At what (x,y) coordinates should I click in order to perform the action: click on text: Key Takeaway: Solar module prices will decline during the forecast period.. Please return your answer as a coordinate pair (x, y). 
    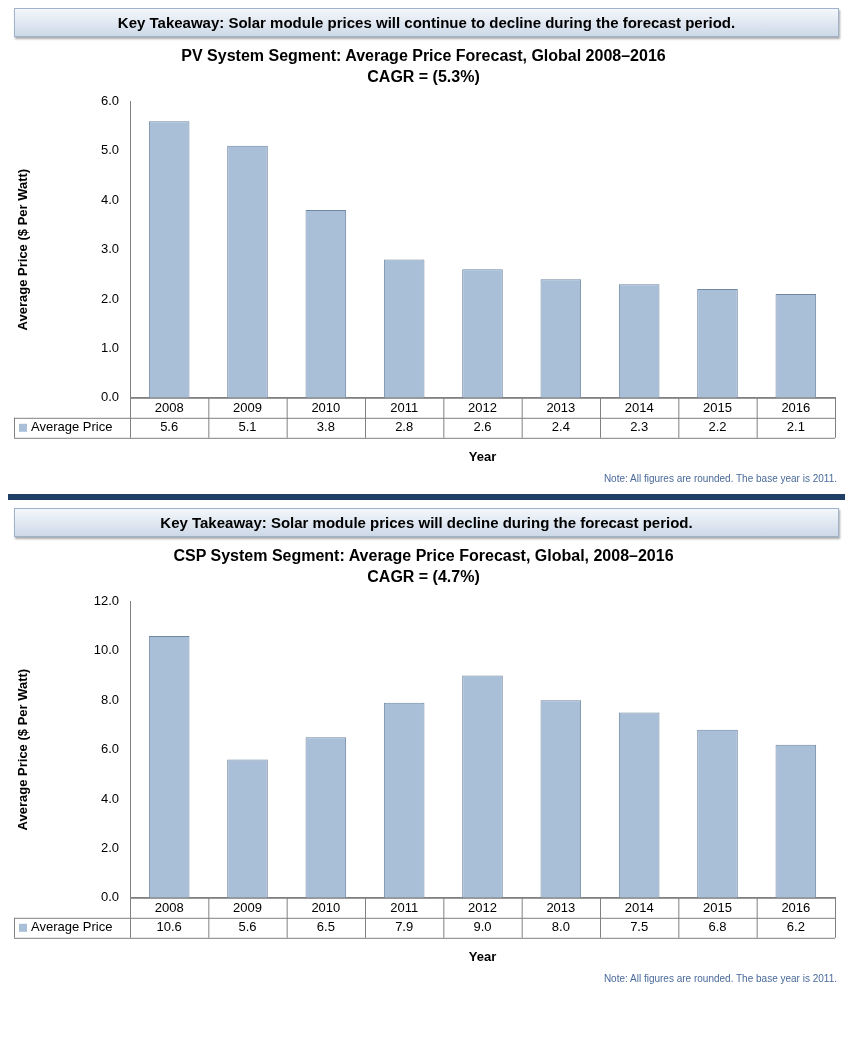
    Looking at the image, I should click on (426, 522).